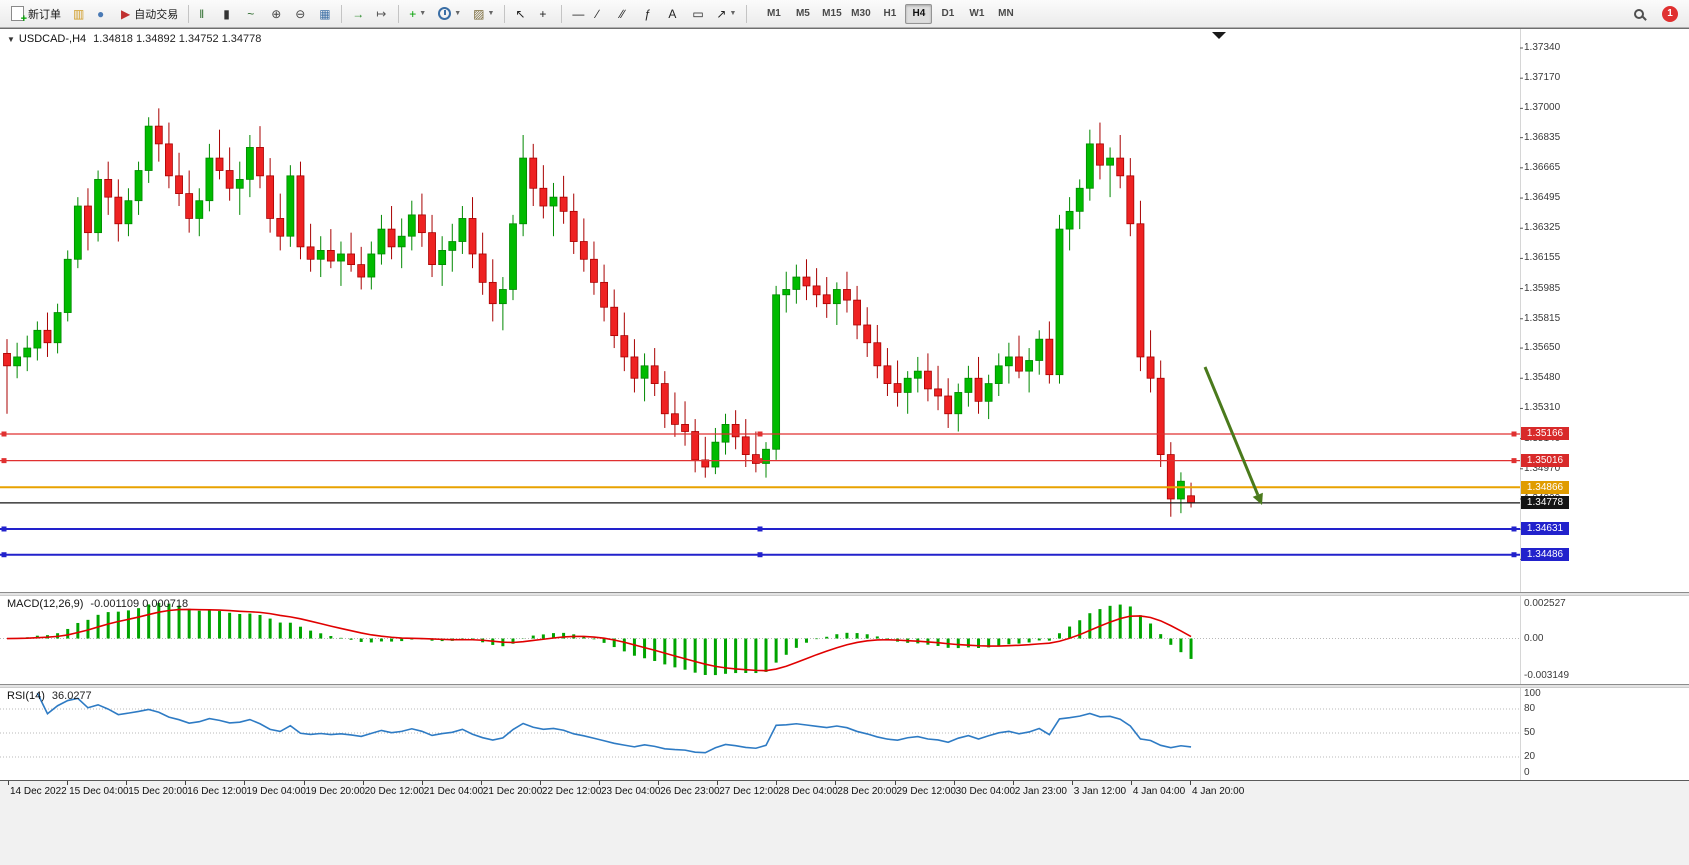  I want to click on text-button: A, so click(674, 14).